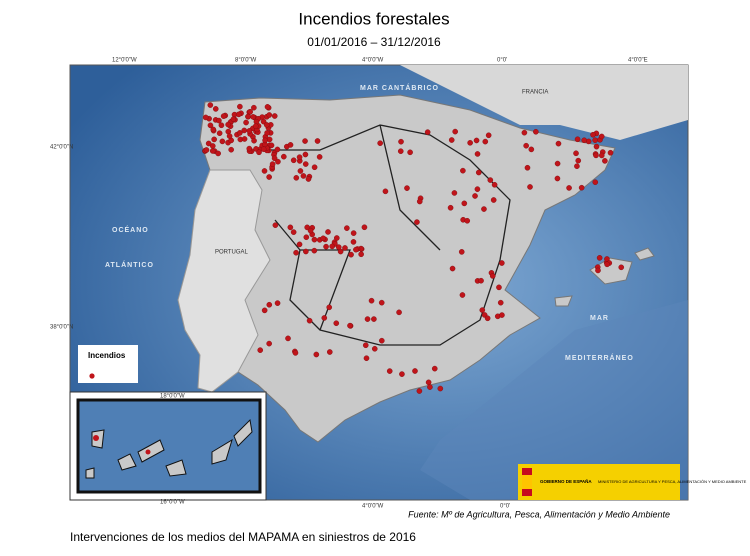 The height and width of the screenshot is (556, 750). Describe the element at coordinates (544, 102) in the screenshot. I see `france` at that location.